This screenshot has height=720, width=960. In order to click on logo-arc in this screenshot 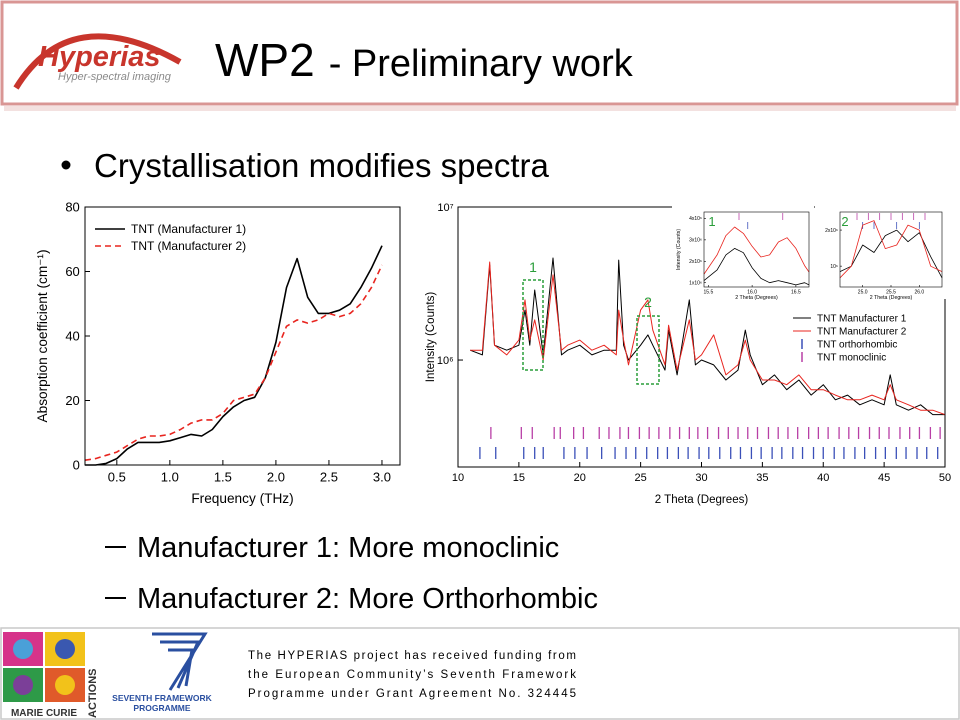, I will do `click(97, 61)`.